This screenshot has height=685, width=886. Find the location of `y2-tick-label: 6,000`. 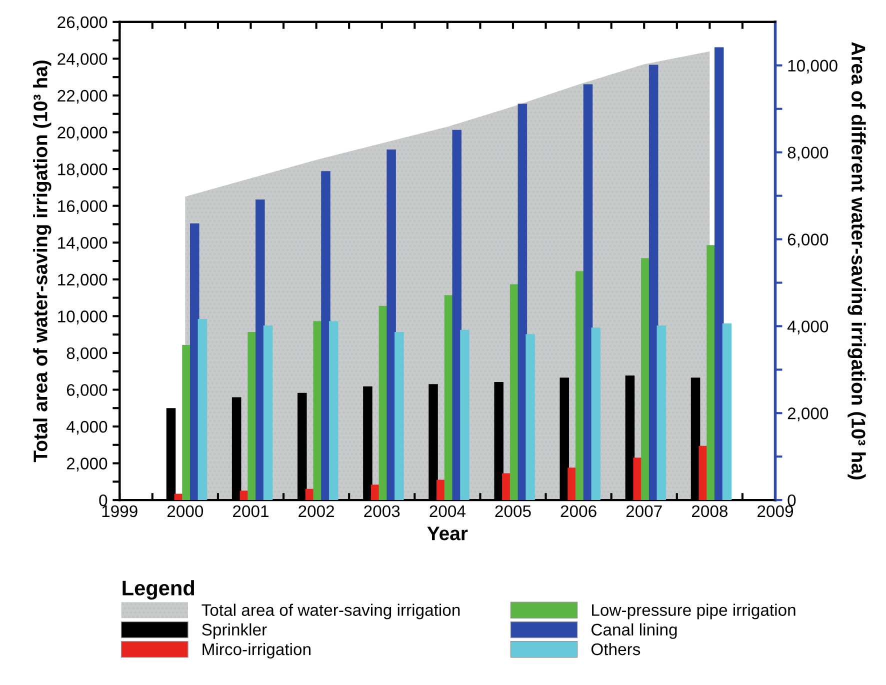

y2-tick-label: 6,000 is located at coordinates (808, 241).